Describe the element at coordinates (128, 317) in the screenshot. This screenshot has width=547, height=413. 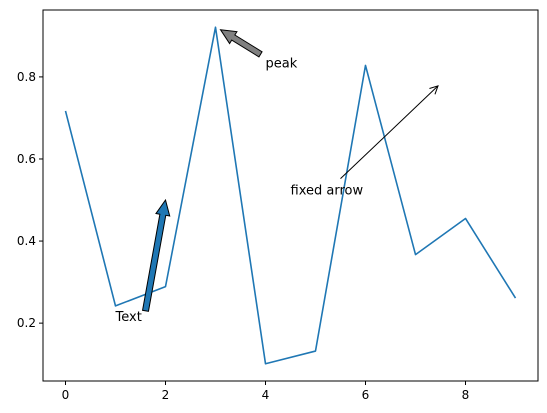
I see `annotation-label: Text` at that location.